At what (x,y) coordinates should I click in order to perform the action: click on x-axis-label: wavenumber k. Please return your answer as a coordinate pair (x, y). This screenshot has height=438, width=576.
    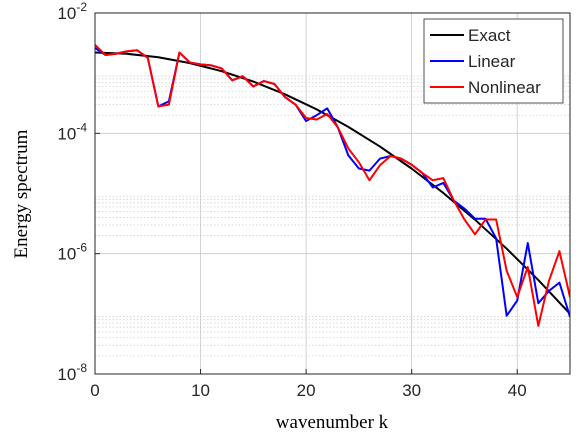
    Looking at the image, I should click on (332, 422).